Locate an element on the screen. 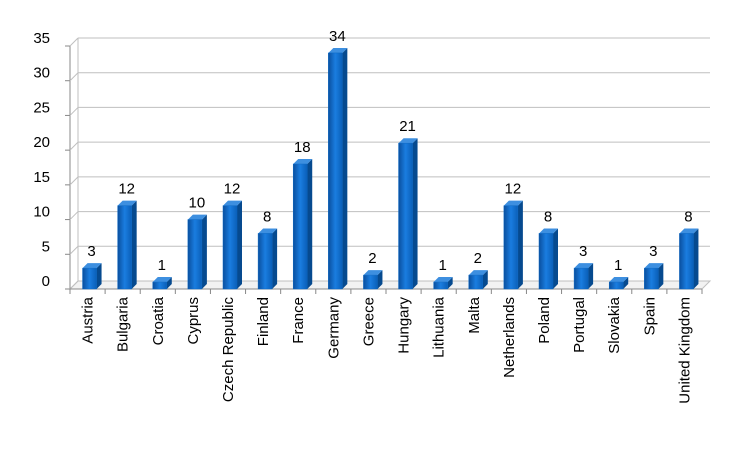  x-tick-label: Finland is located at coordinates (263, 321).